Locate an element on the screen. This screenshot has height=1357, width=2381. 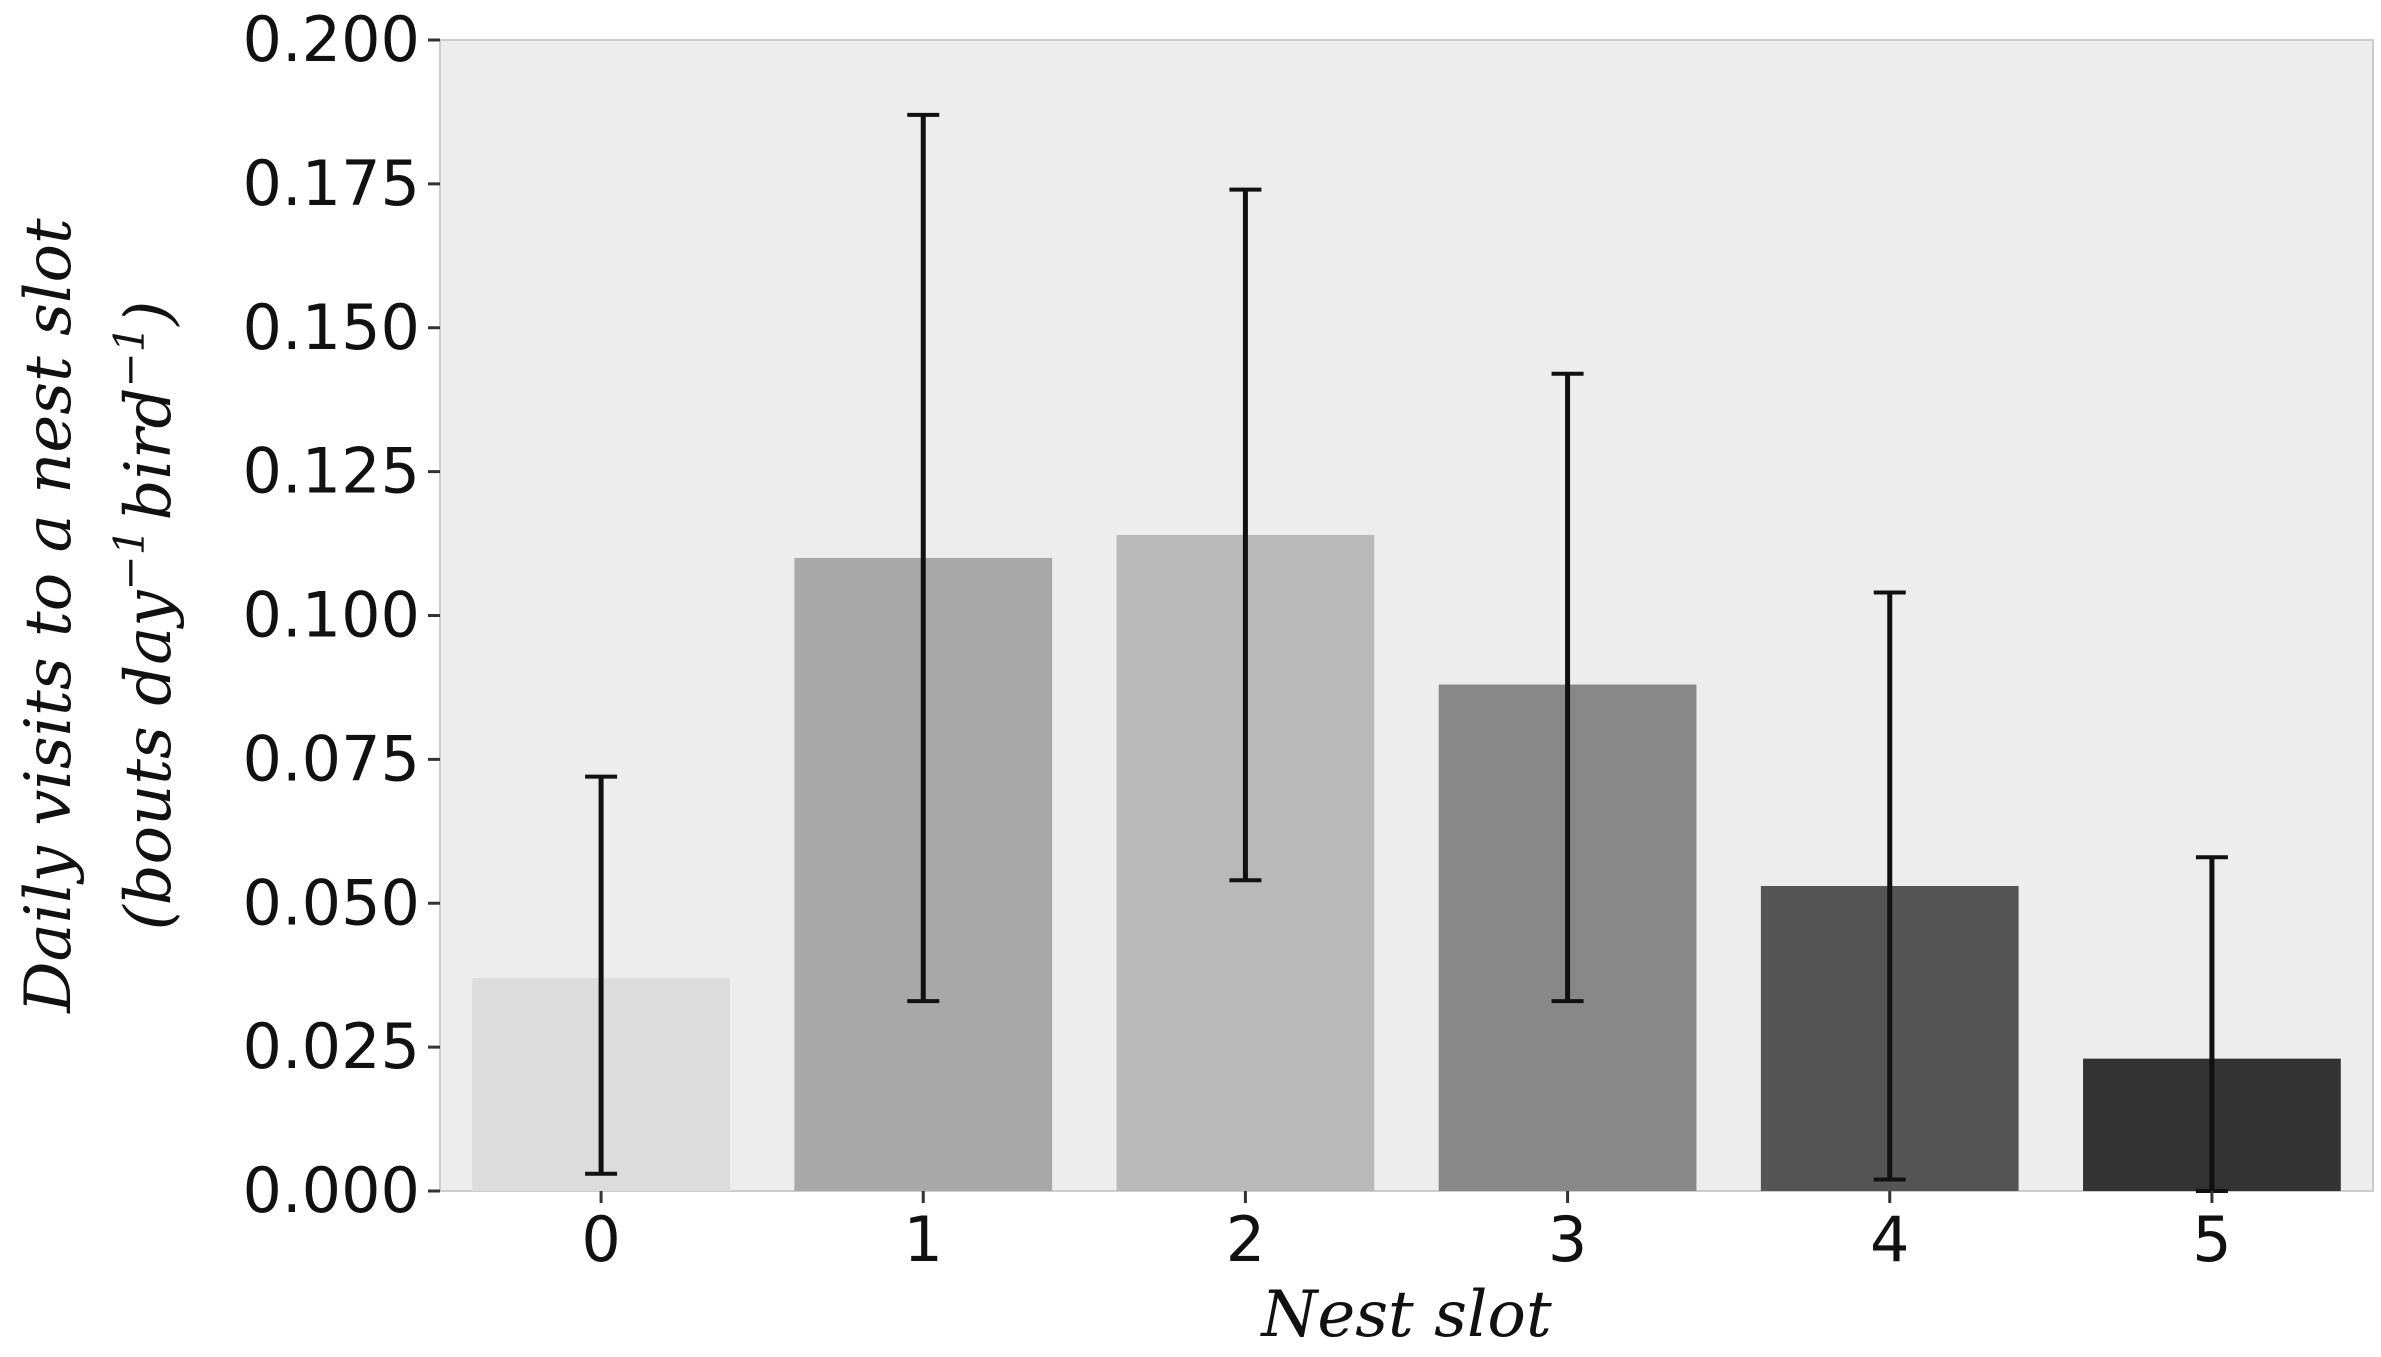
y-axis-units-exp1: −1 is located at coordinates (129, 560).